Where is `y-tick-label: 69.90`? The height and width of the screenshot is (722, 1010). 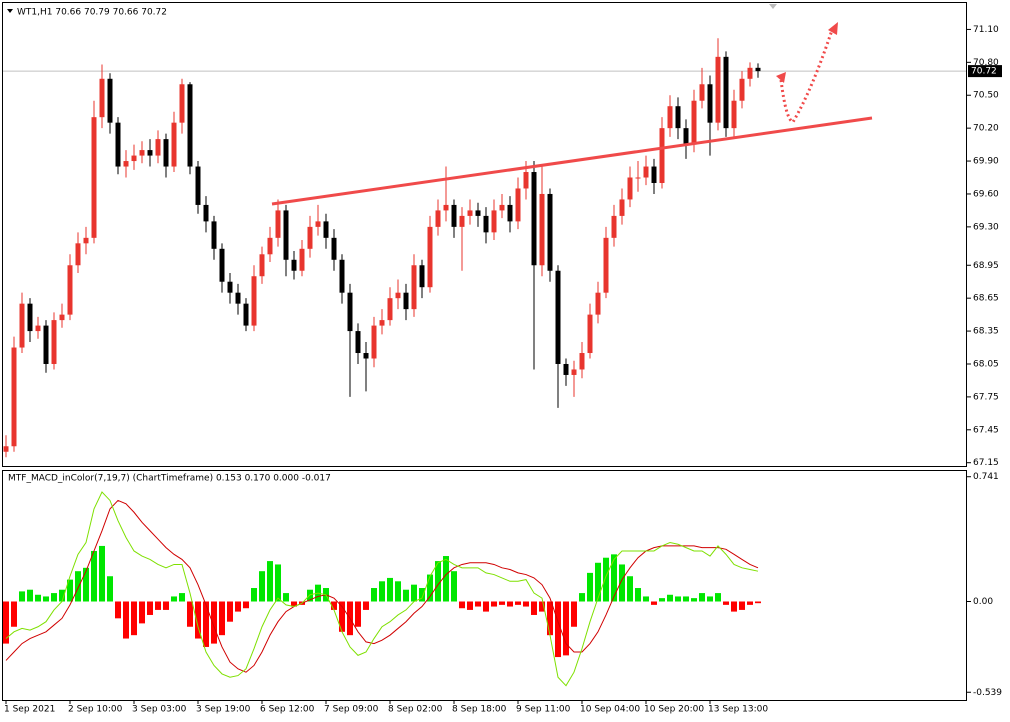 y-tick-label: 69.90 is located at coordinates (986, 162).